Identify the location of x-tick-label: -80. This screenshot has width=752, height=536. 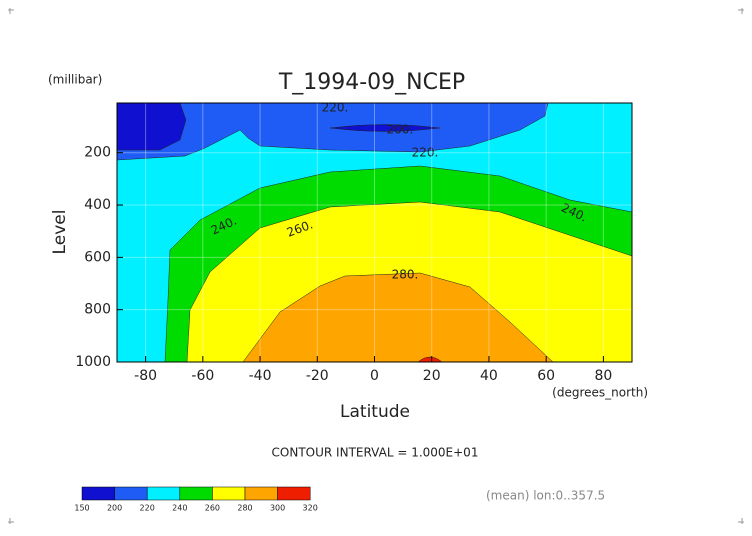
(145, 376).